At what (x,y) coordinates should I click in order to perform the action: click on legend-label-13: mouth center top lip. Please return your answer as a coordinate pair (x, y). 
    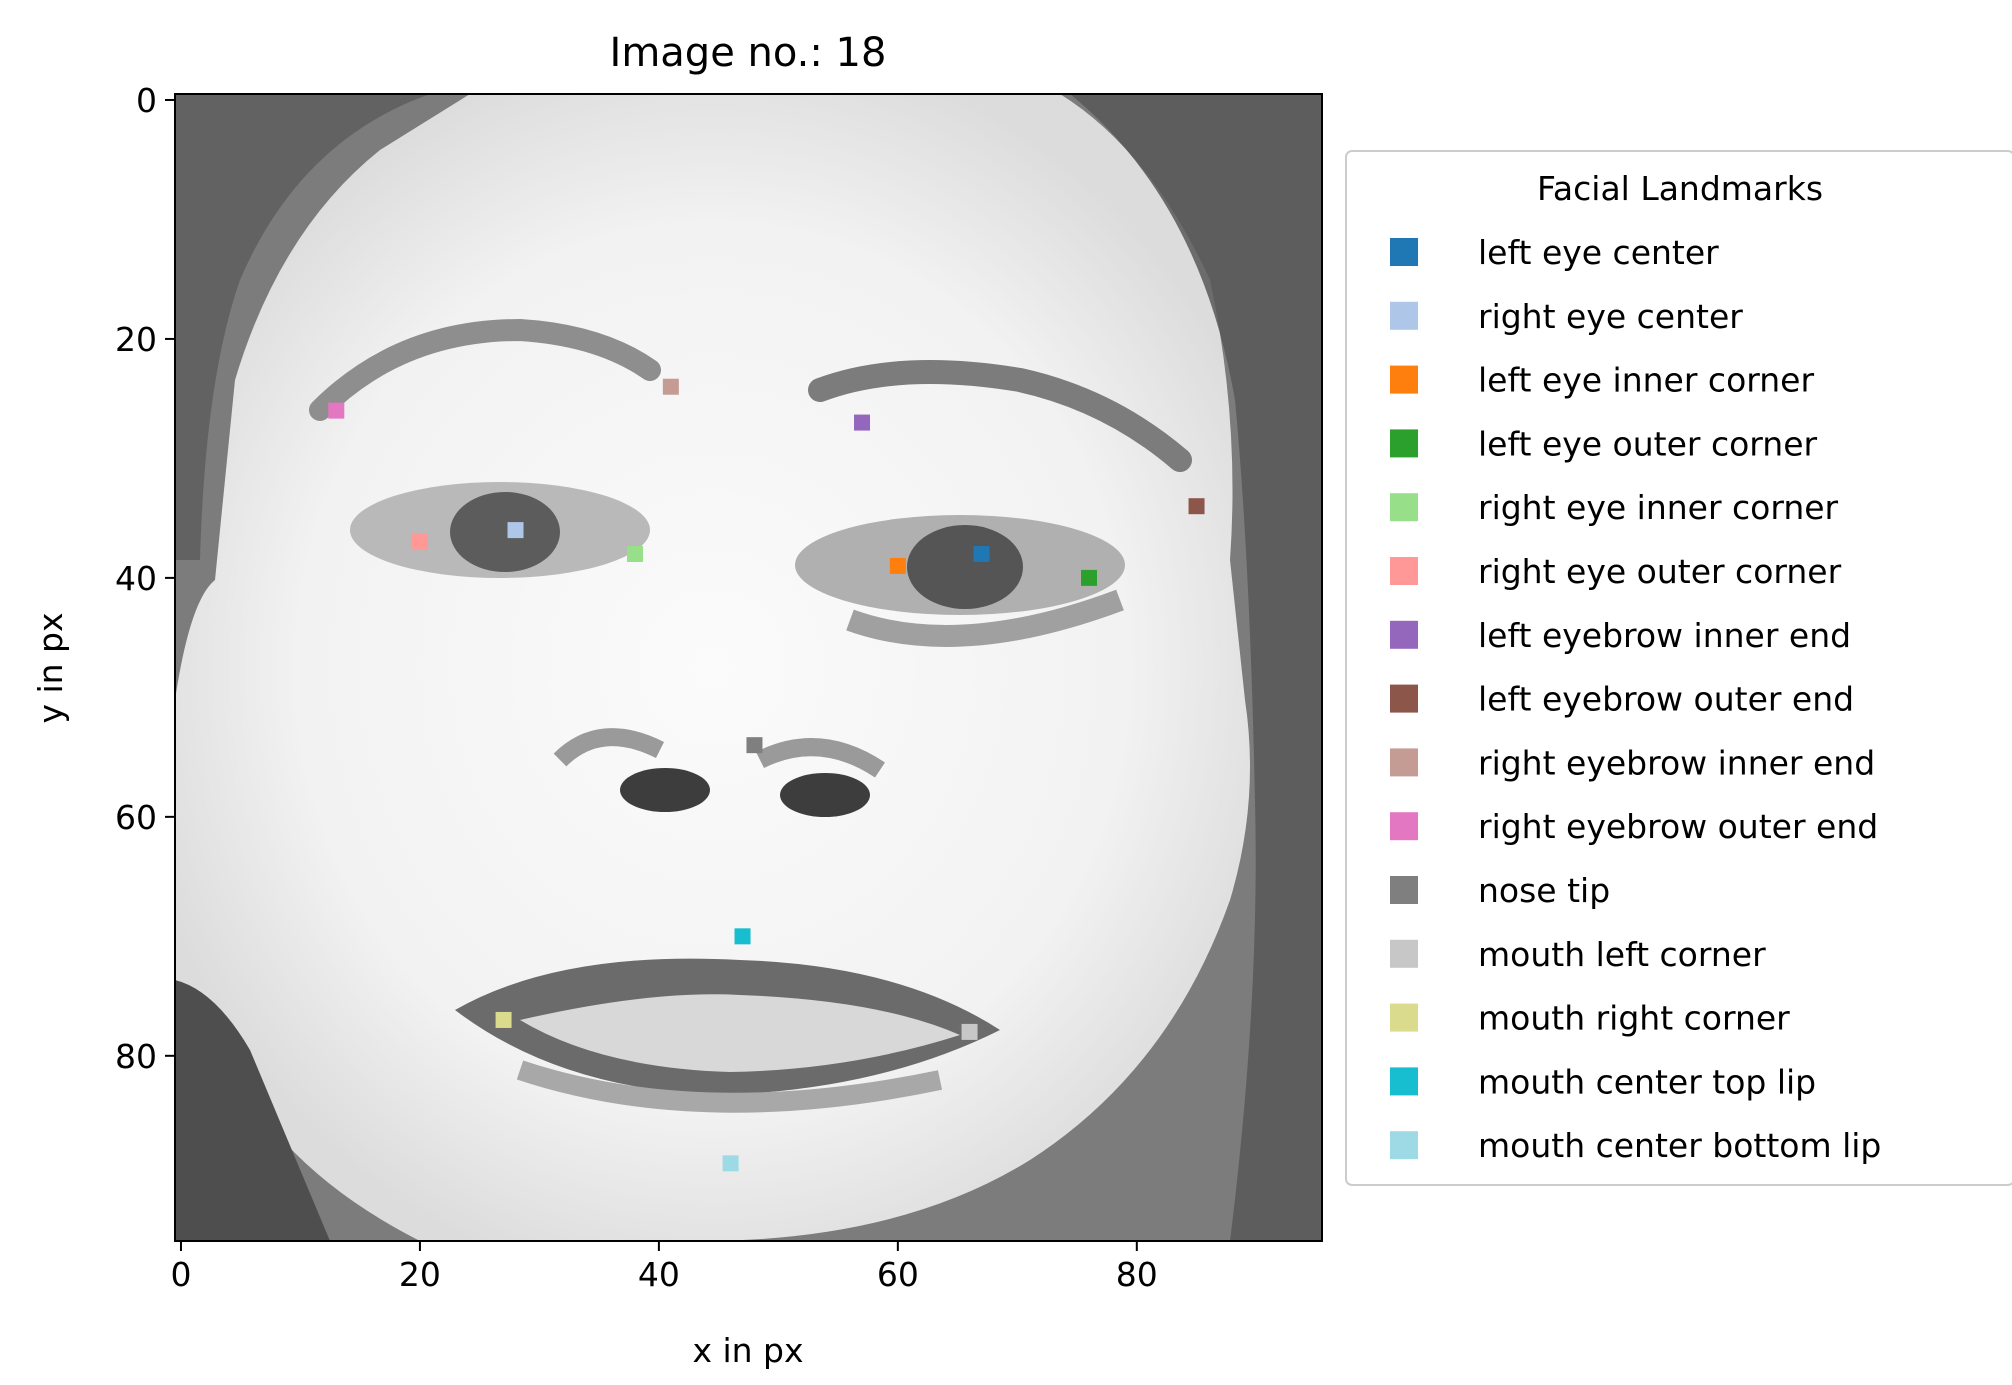
    Looking at the image, I should click on (1647, 1081).